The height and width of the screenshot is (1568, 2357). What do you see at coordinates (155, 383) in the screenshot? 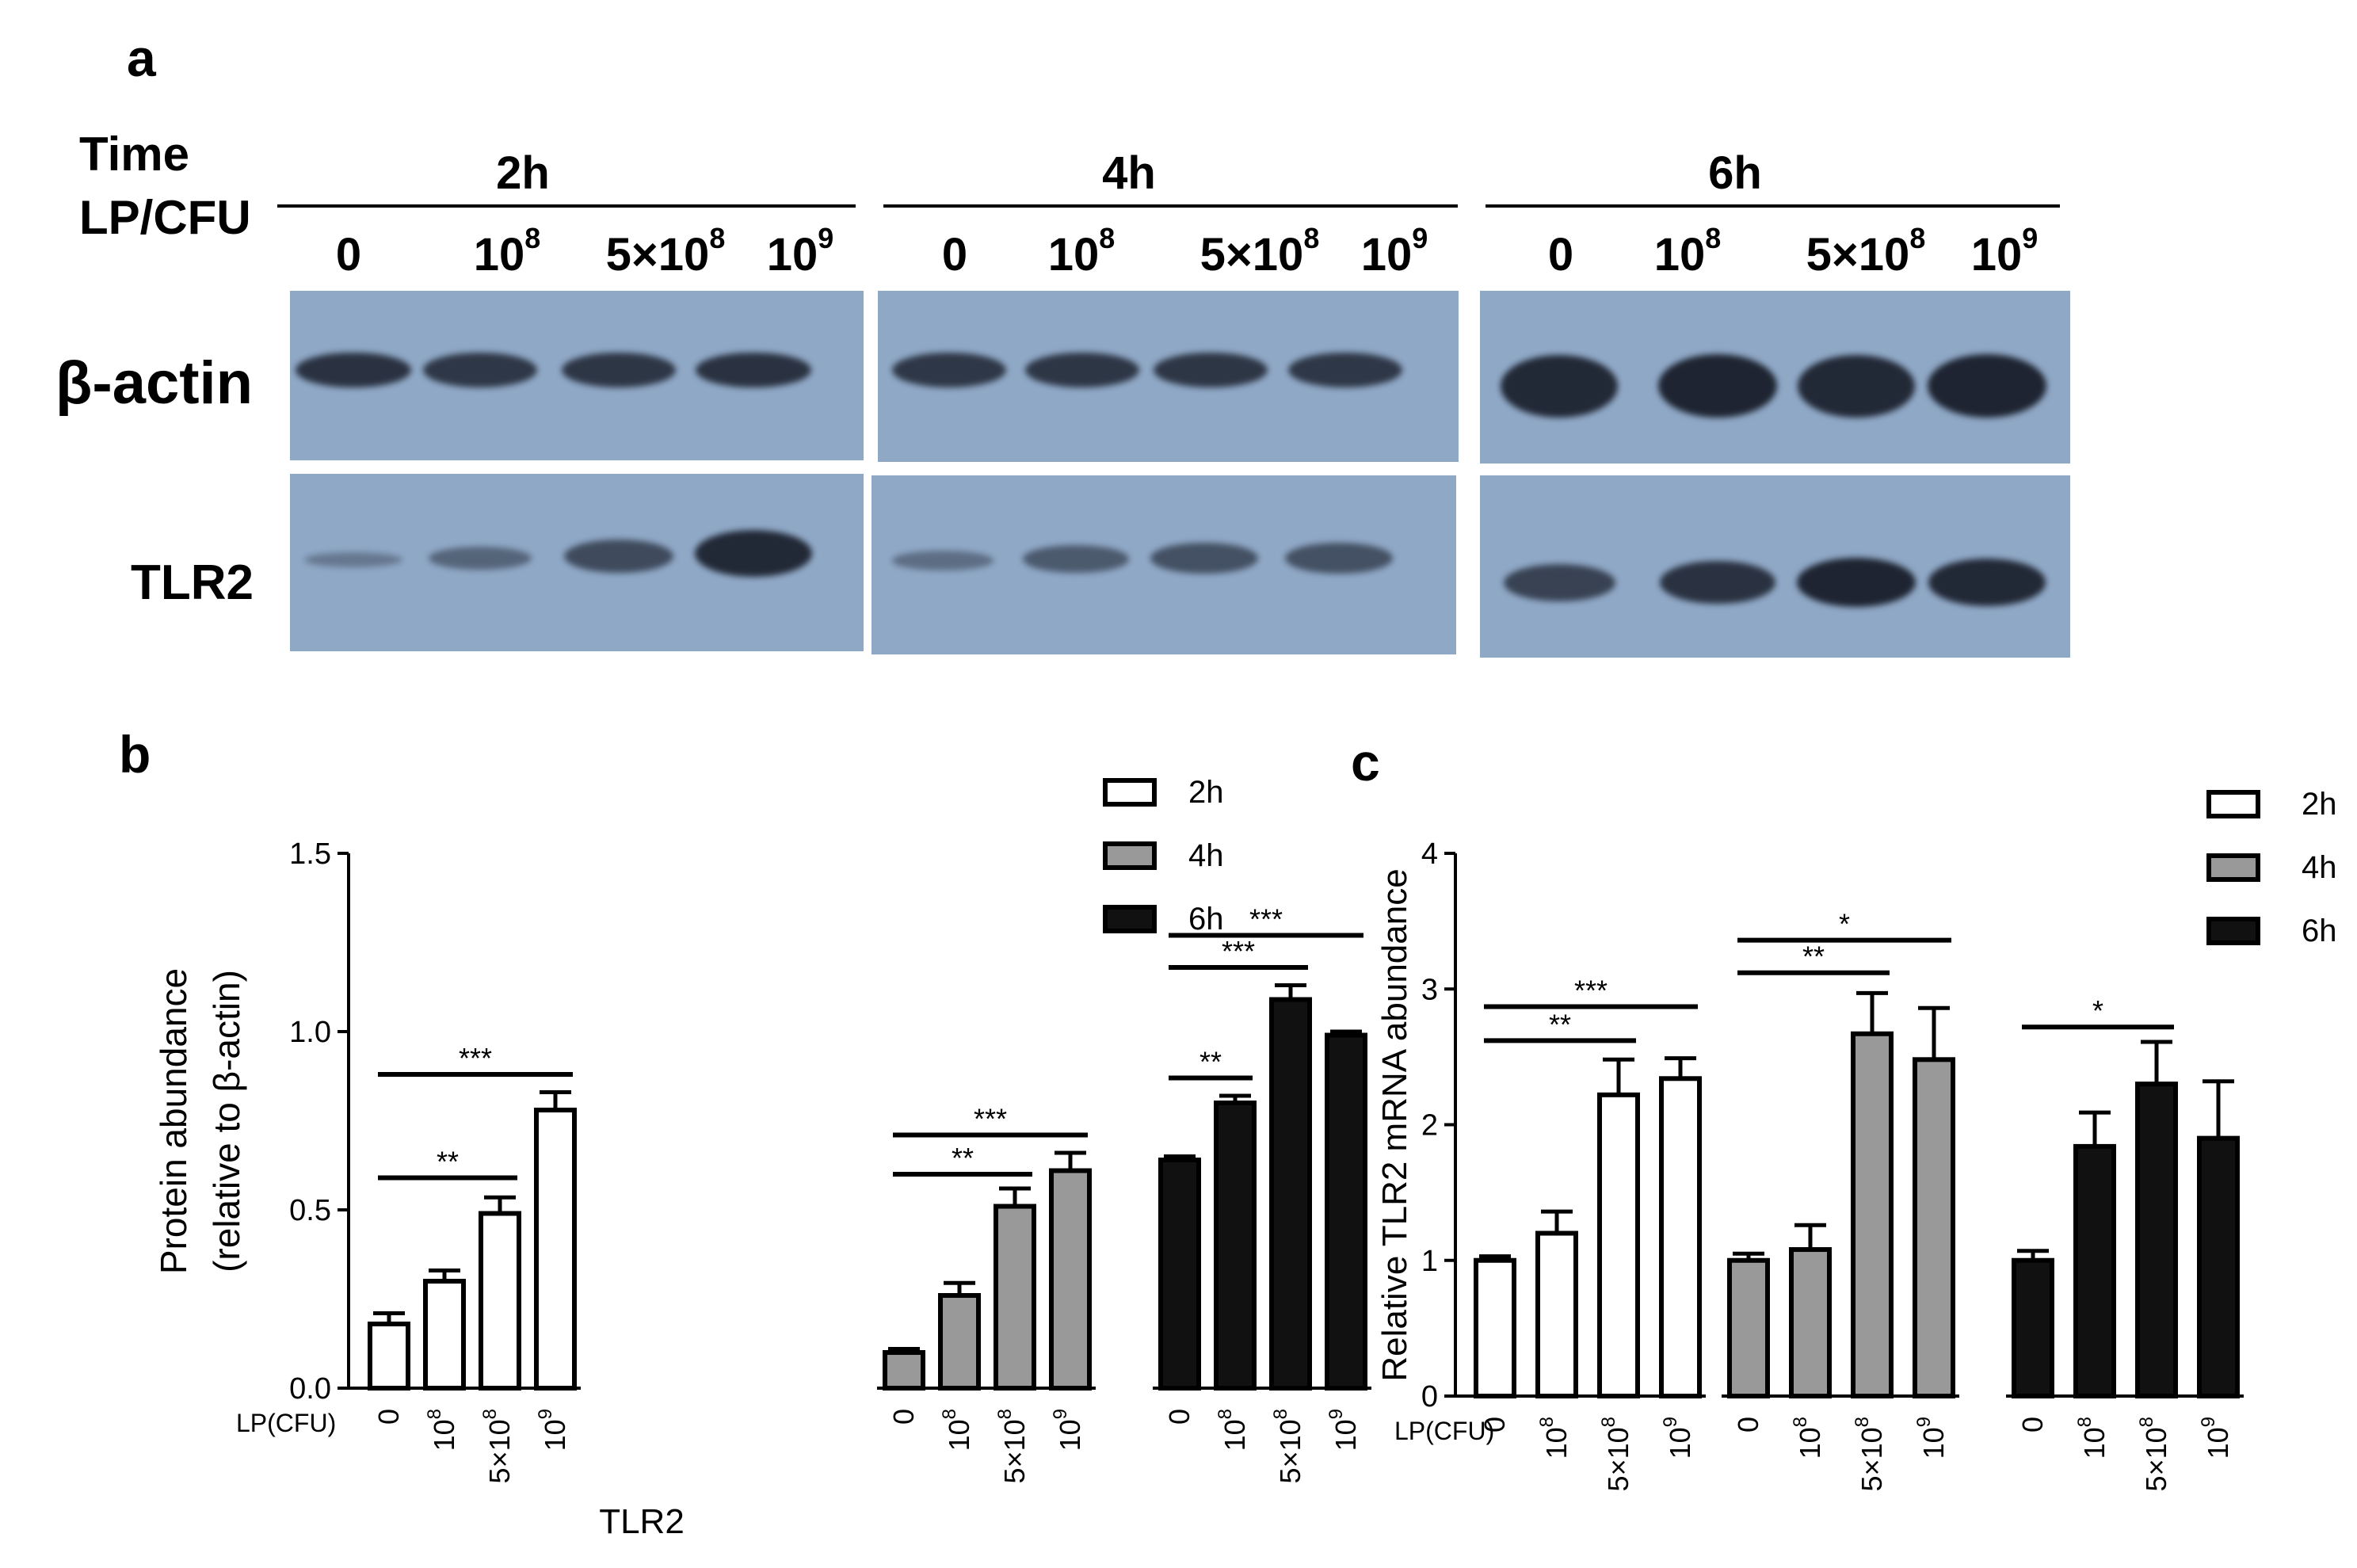
I see `row-label-actin: β-actin` at bounding box center [155, 383].